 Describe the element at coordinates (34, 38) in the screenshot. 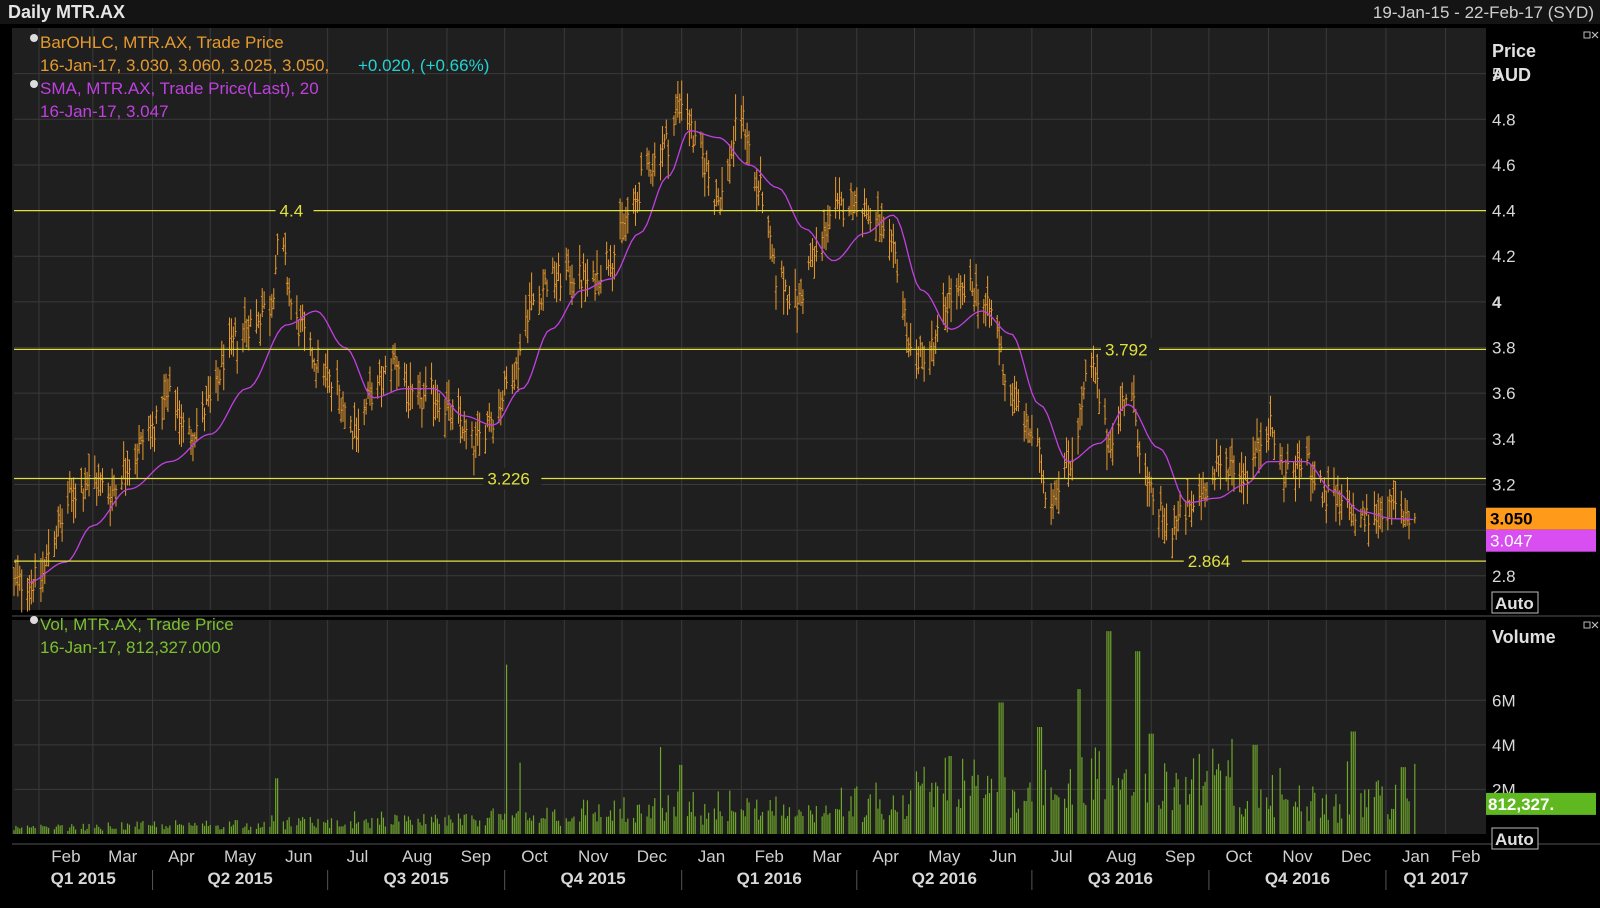

I see `ohlc-legend-marker` at that location.